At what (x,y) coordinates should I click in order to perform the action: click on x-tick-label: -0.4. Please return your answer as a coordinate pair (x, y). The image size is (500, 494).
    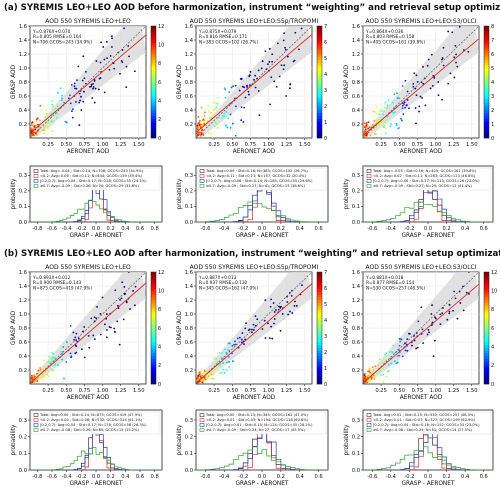
    Looking at the image, I should click on (67, 229).